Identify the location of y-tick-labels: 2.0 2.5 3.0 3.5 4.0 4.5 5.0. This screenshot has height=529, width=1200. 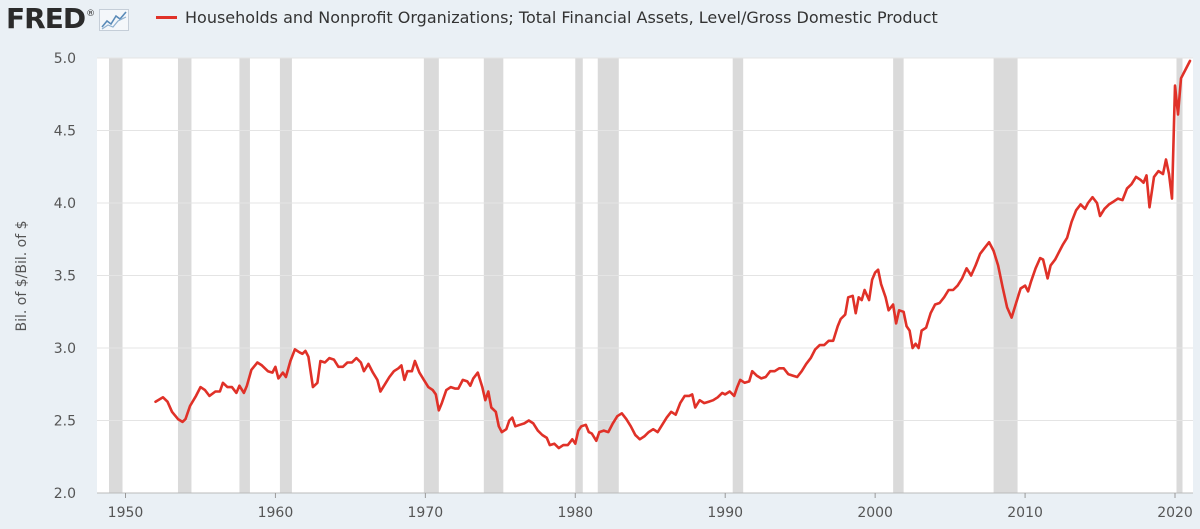
(65, 276).